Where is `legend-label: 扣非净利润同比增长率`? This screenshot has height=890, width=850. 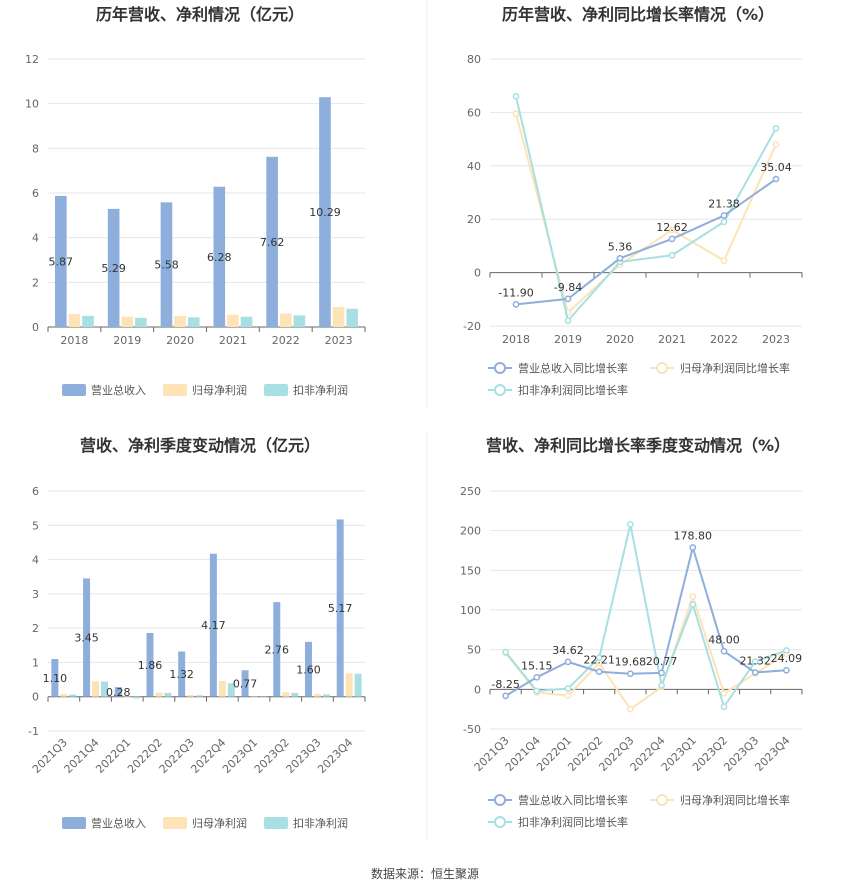 legend-label: 扣非净利润同比增长率 is located at coordinates (573, 390).